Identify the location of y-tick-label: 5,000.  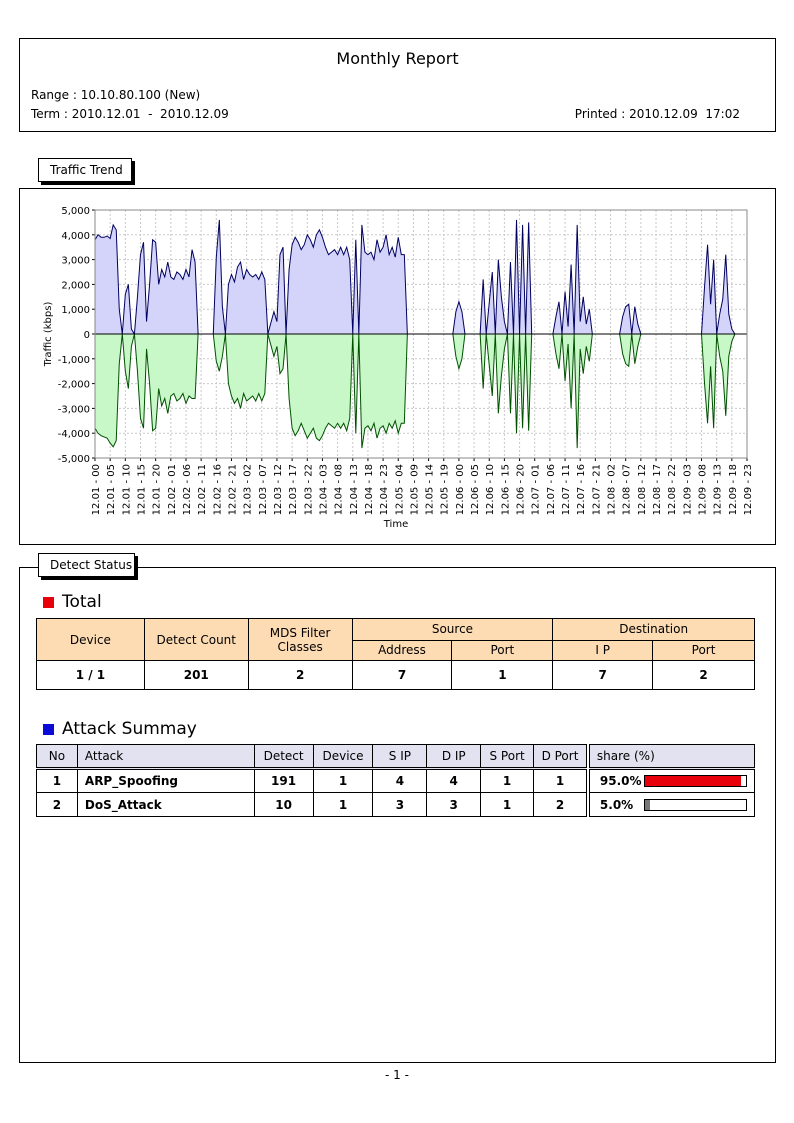
(75, 211).